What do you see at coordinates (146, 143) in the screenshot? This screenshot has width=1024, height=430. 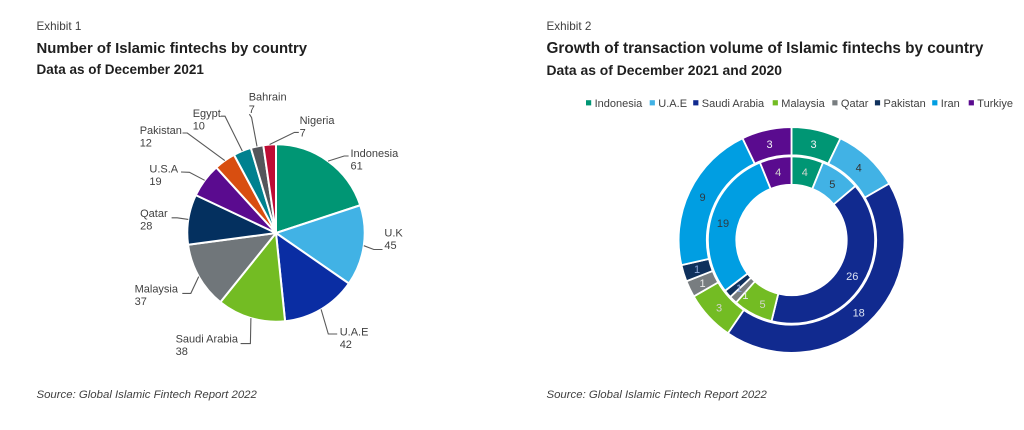 I see `svg-text: 12` at bounding box center [146, 143].